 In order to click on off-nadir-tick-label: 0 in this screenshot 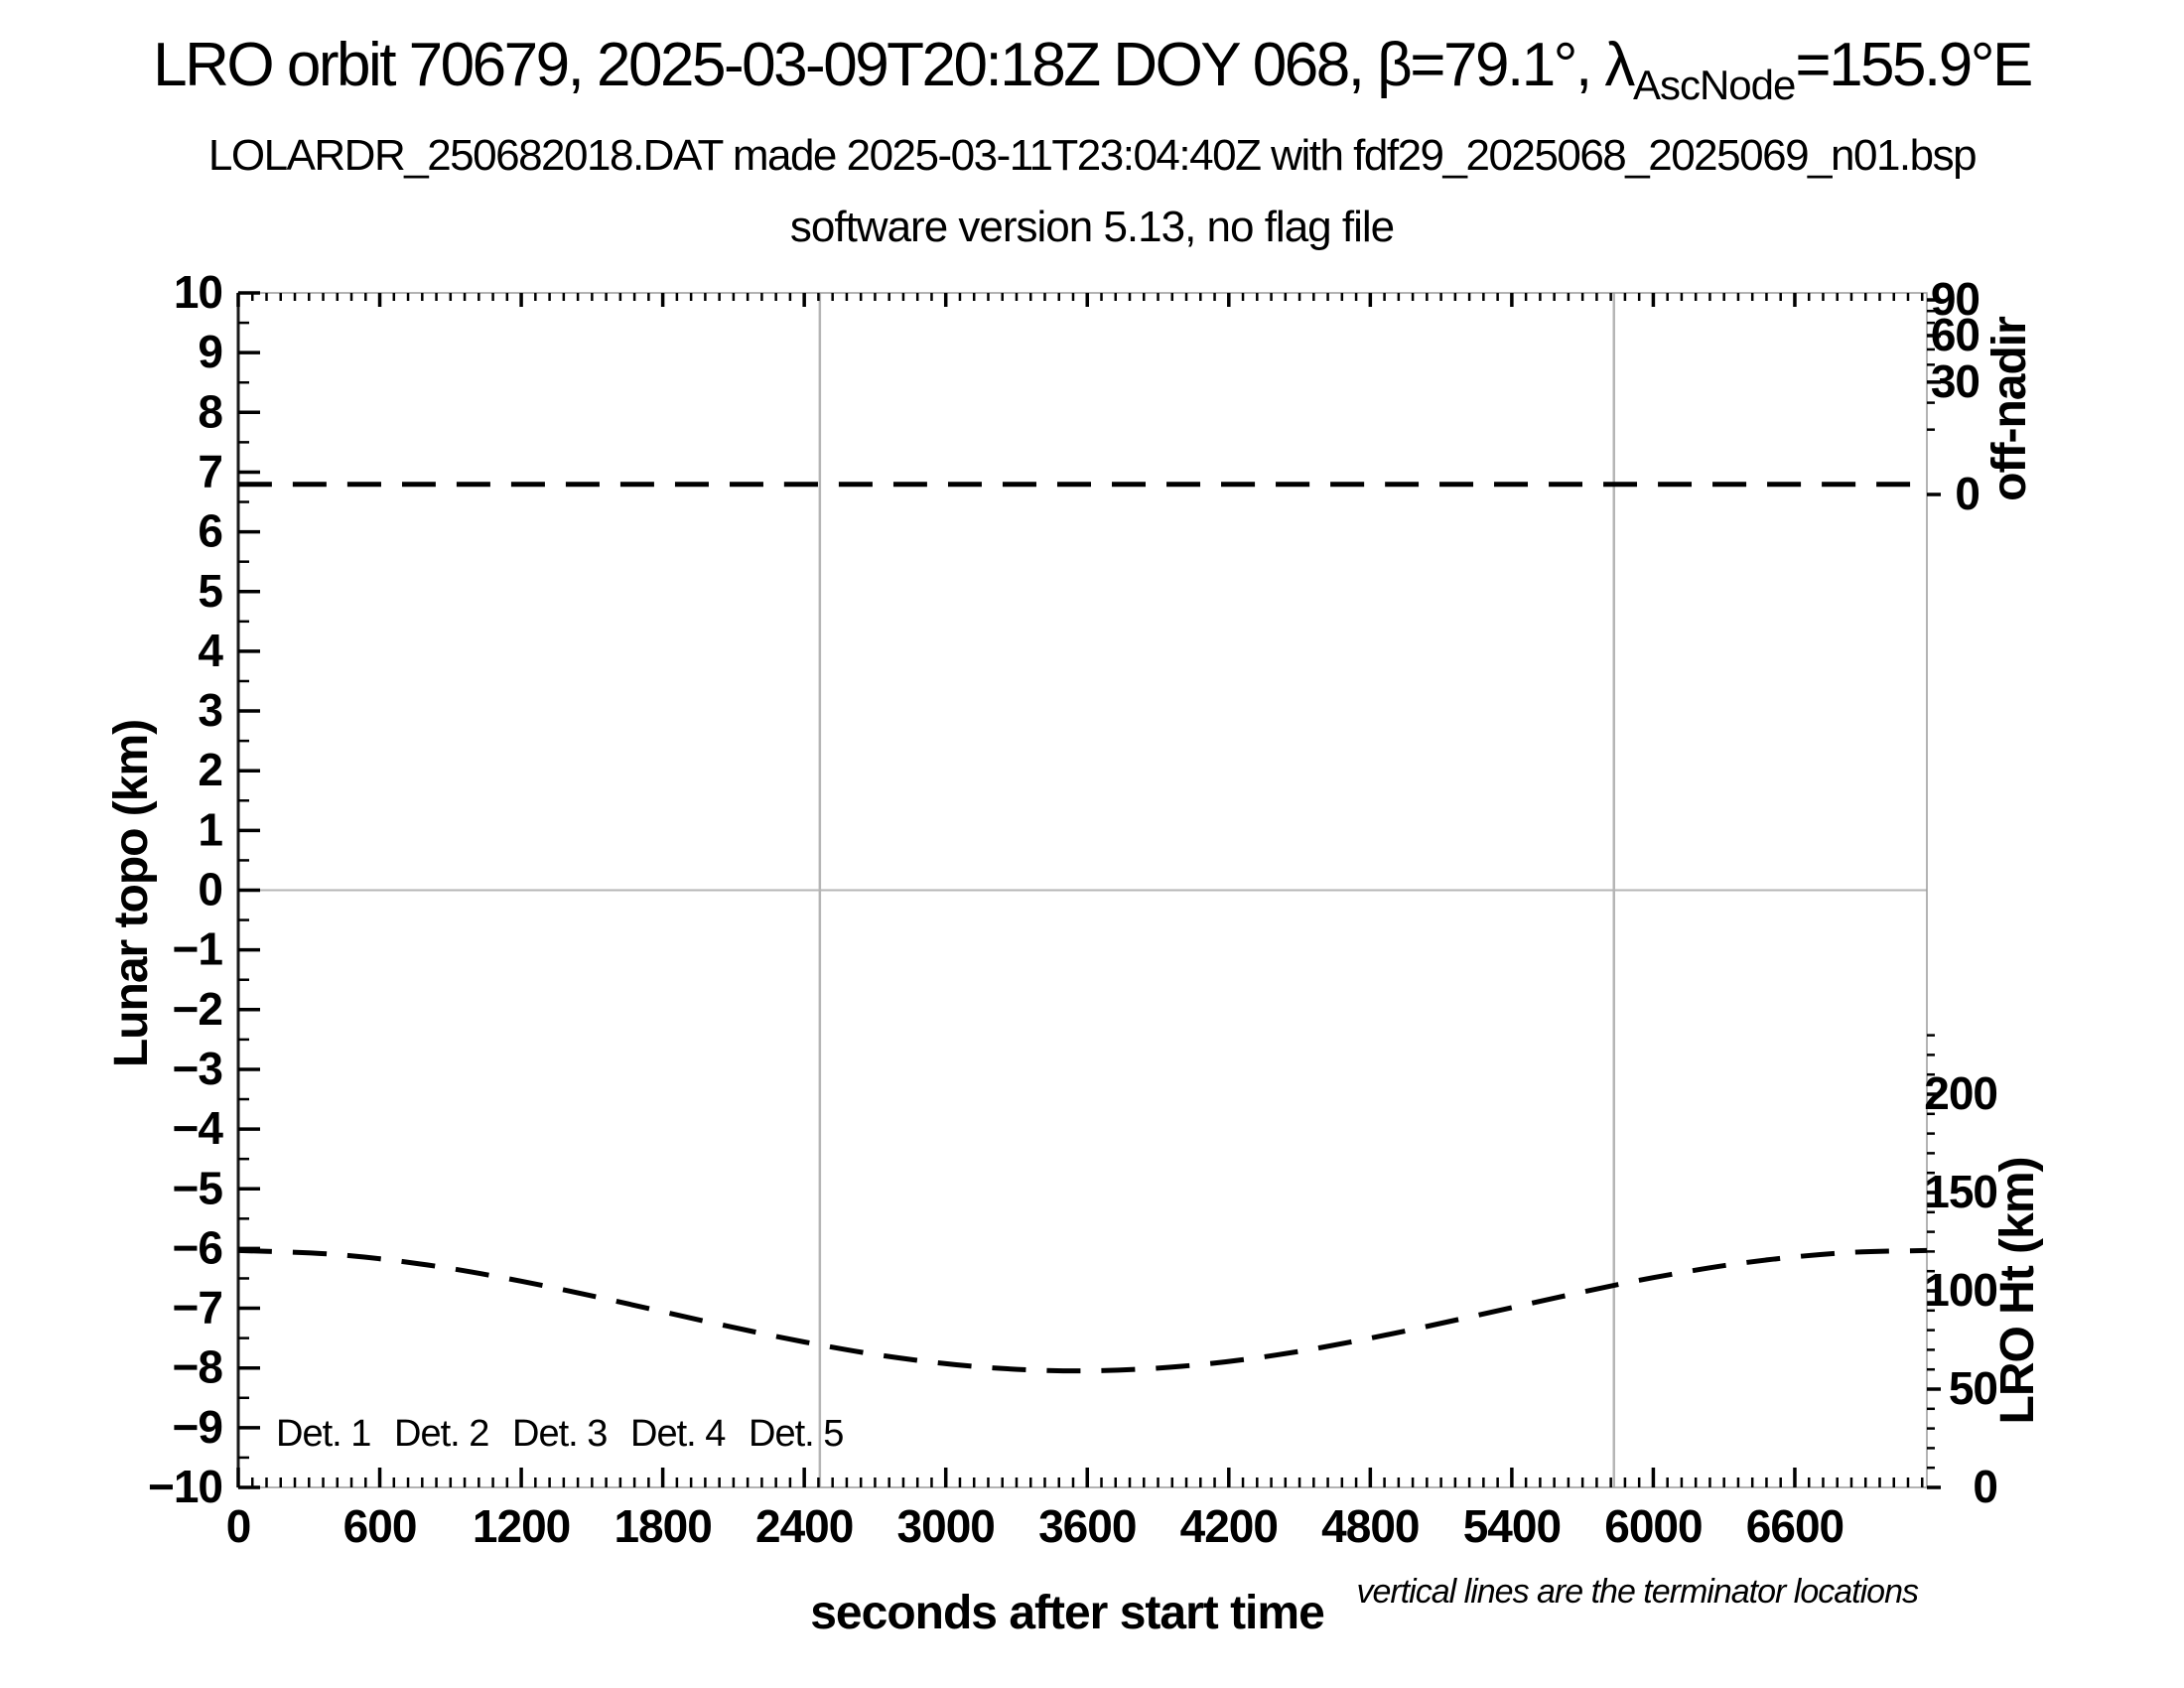, I will do `click(1967, 493)`.